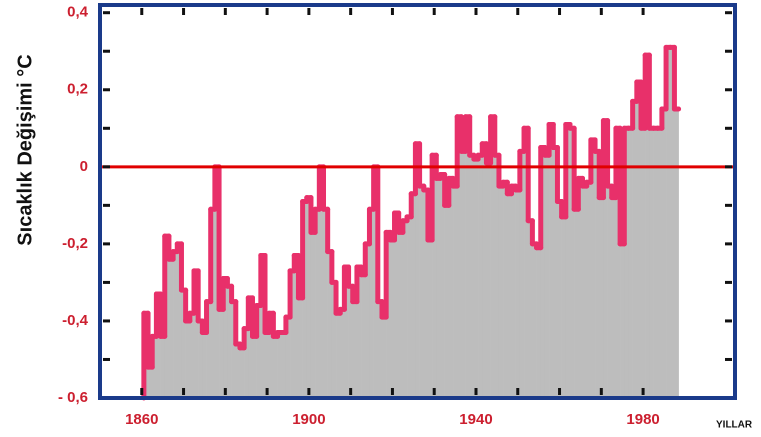 The image size is (761, 437). Describe the element at coordinates (475, 419) in the screenshot. I see `x-tick-label: 1940` at that location.